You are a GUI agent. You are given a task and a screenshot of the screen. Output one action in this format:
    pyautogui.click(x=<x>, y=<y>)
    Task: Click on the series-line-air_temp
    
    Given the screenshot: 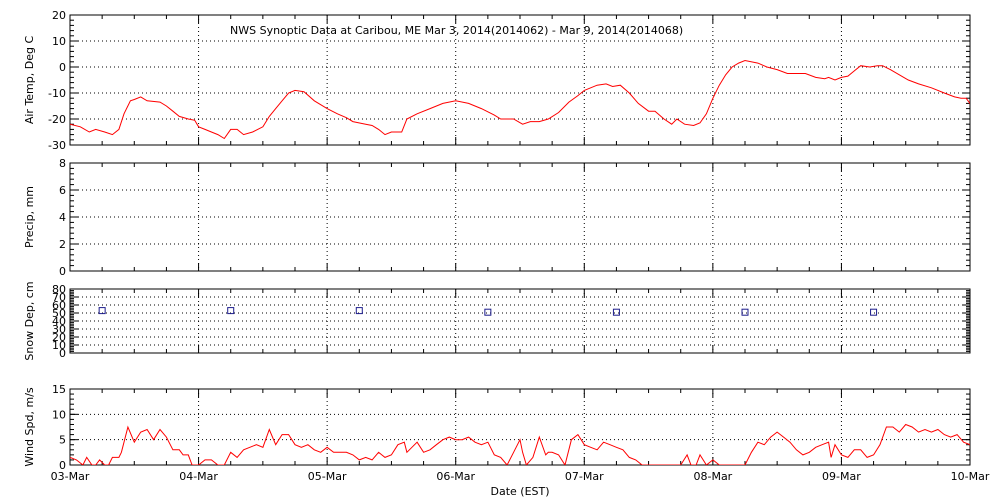 What is the action you would take?
    pyautogui.click(x=520, y=99)
    